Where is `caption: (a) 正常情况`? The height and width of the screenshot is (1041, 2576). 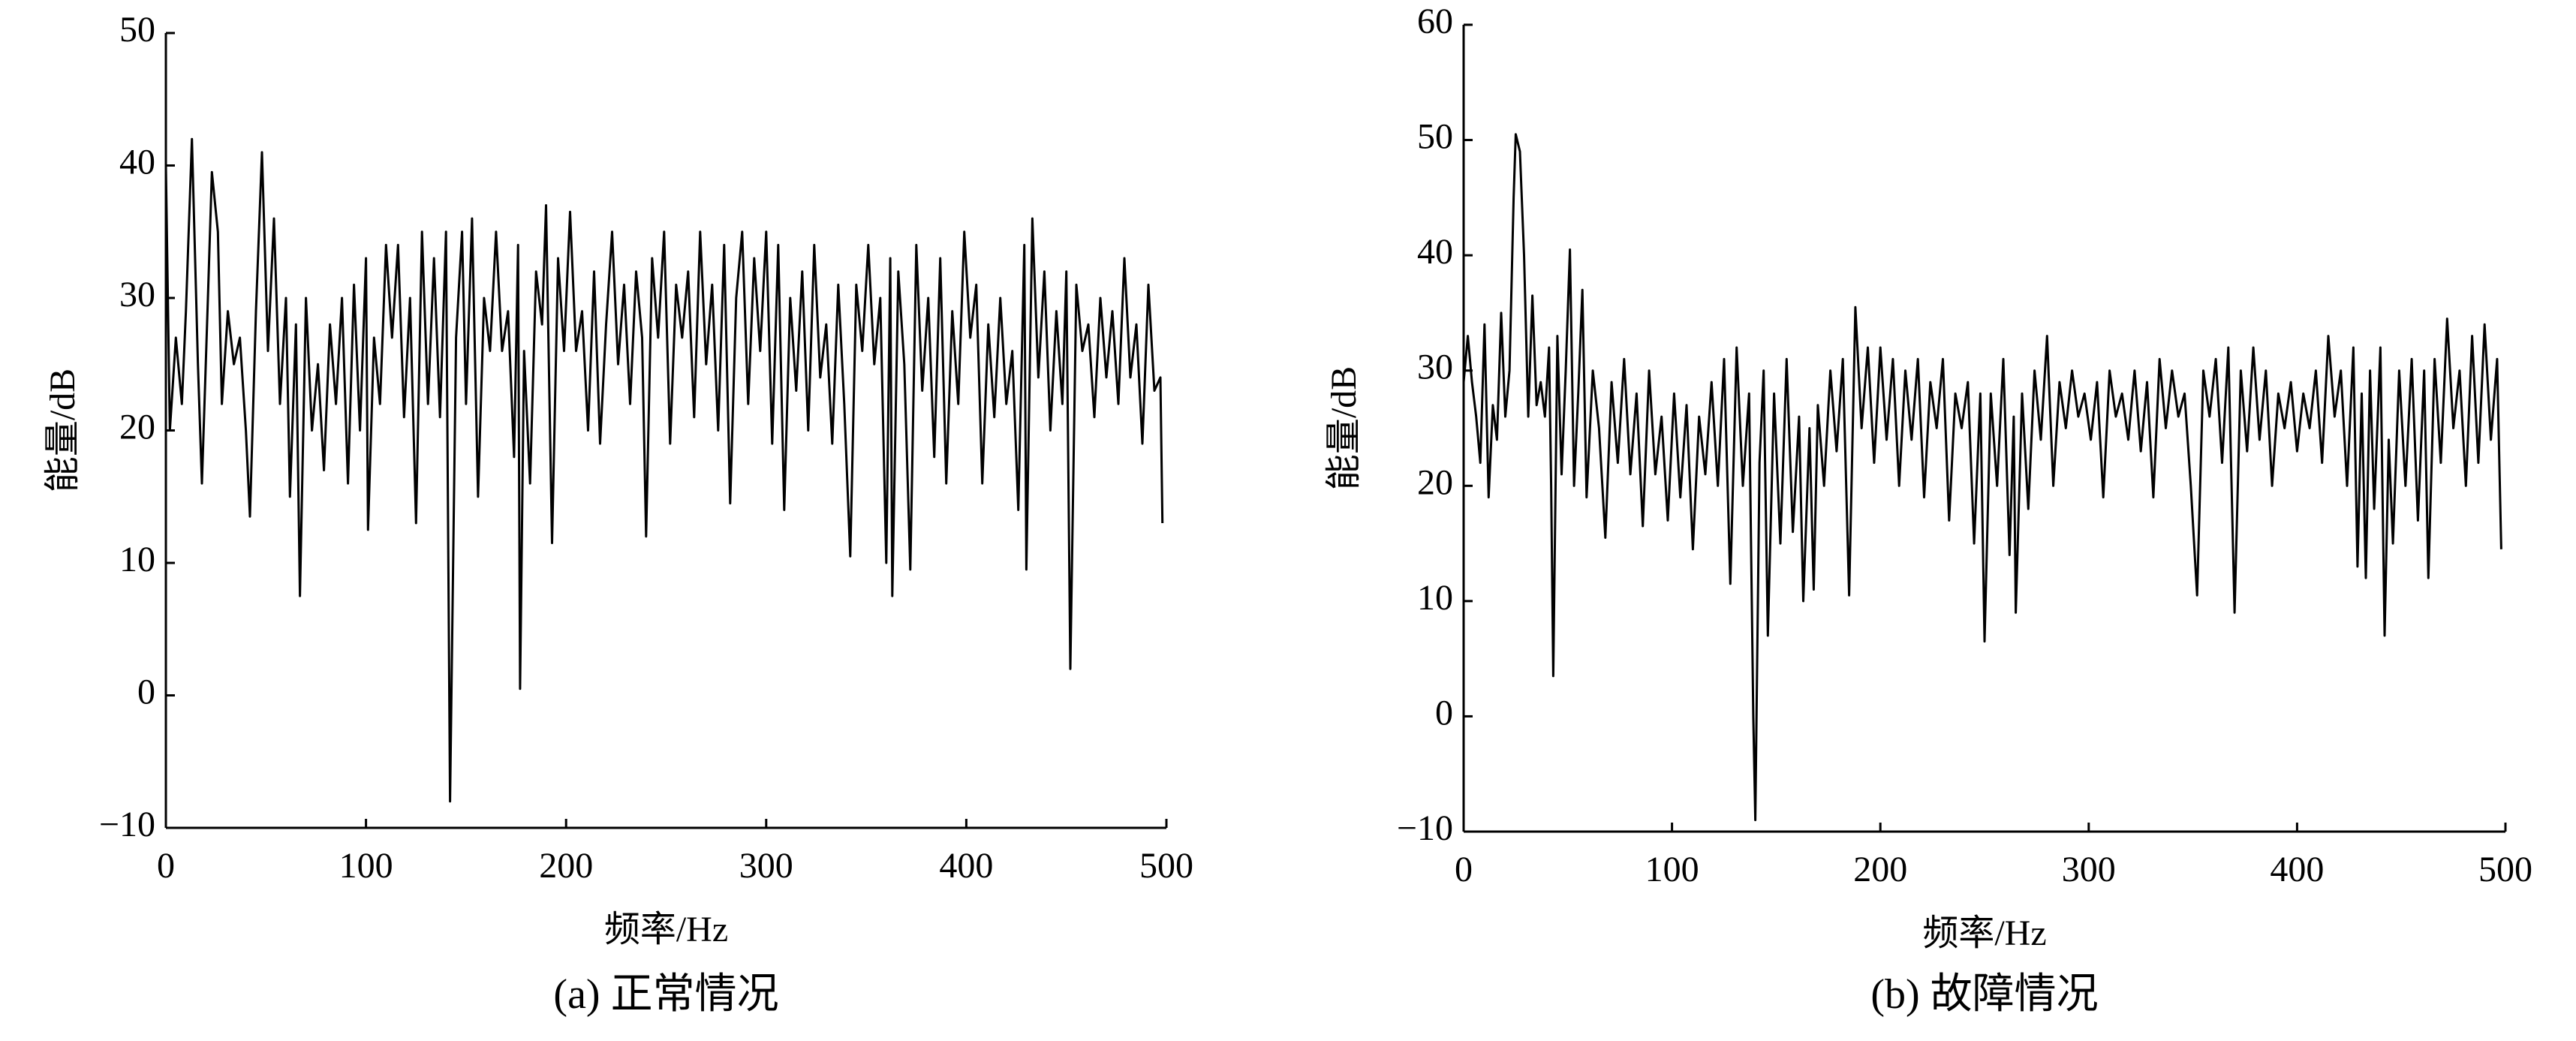 caption: (a) 正常情况 is located at coordinates (665, 994).